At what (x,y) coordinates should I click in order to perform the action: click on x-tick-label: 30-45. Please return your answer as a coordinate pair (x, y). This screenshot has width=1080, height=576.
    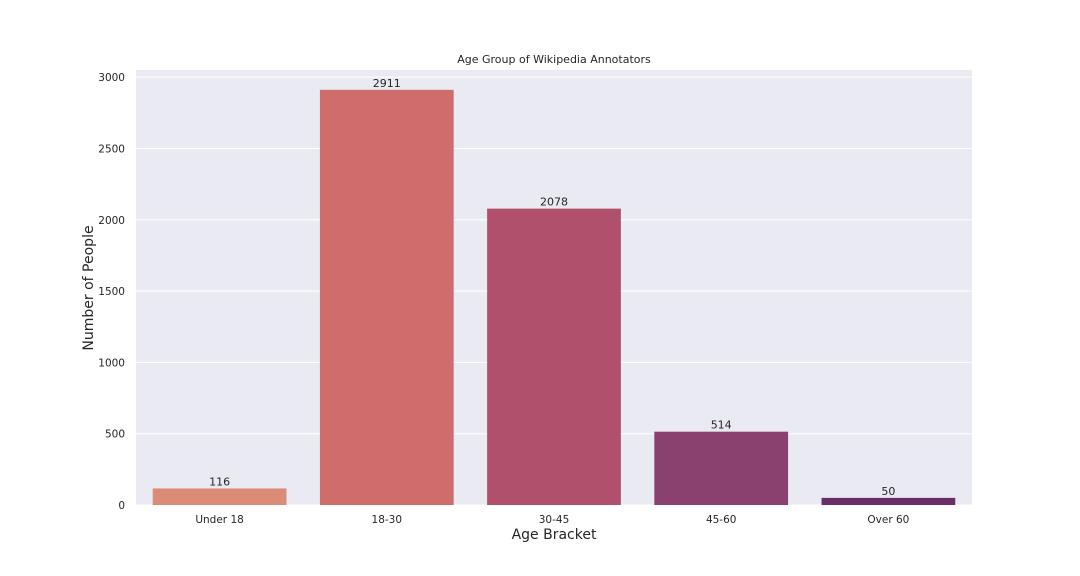
    Looking at the image, I should click on (554, 520).